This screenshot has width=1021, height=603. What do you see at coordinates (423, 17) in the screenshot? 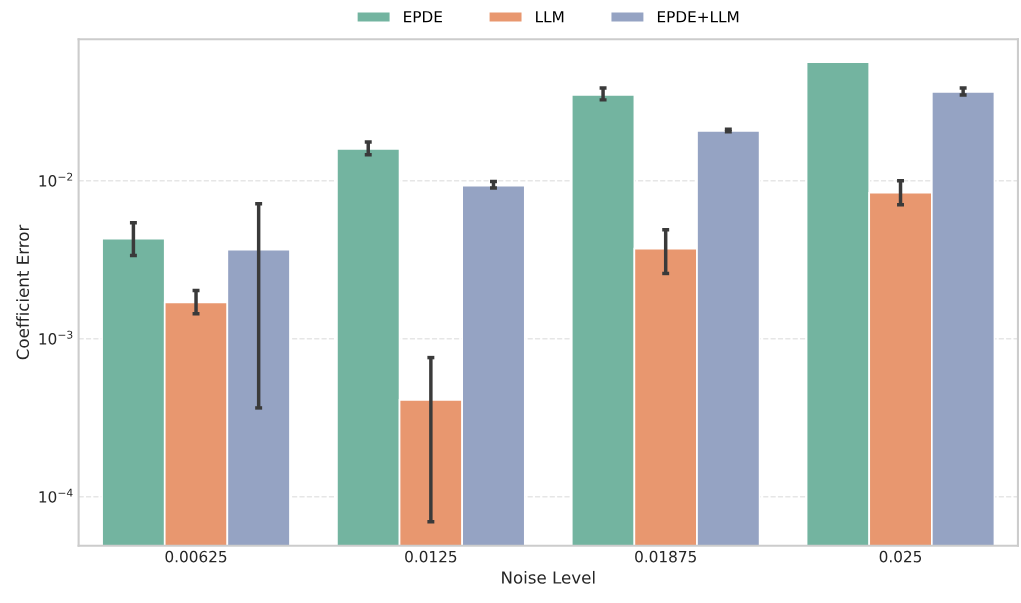
I see `legend-label: EPDE` at bounding box center [423, 17].